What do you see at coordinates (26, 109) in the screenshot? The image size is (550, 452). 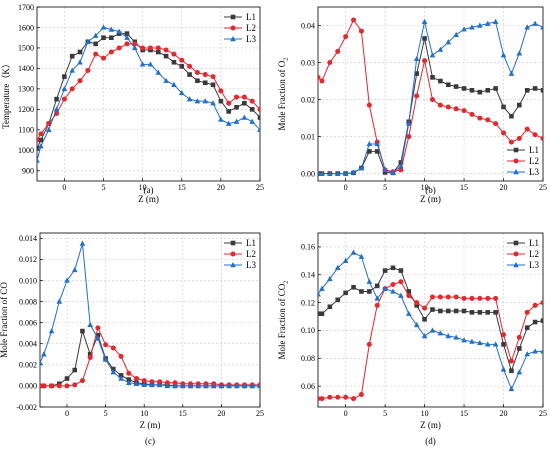 I see `y-tick-label: 1200` at bounding box center [26, 109].